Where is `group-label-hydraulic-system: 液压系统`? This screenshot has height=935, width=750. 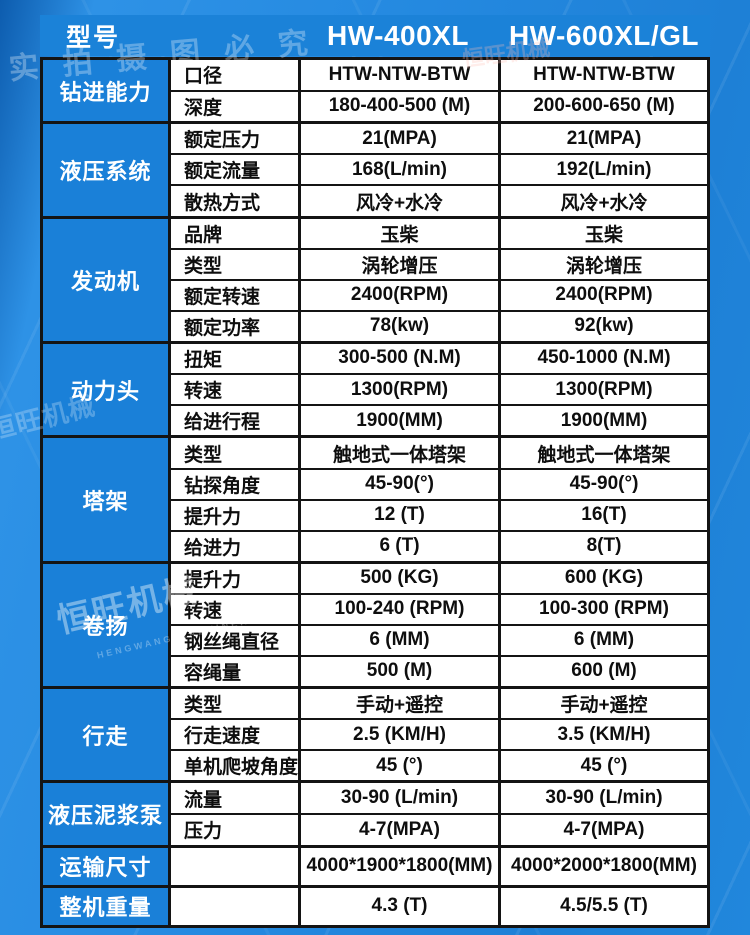
group-label-hydraulic-system: 液压系统 is located at coordinates (107, 170).